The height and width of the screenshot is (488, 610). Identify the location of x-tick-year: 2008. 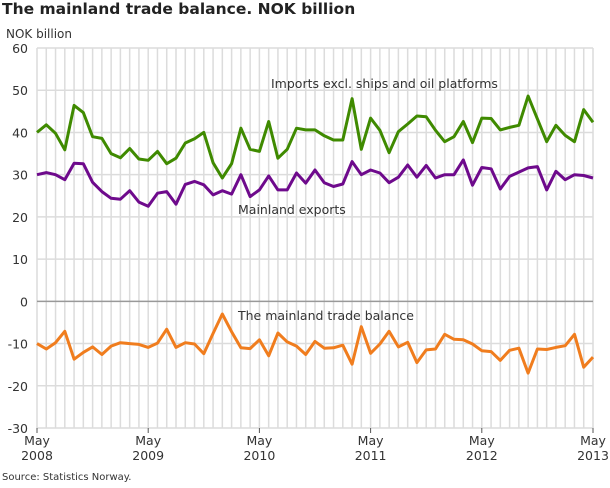
(37, 455).